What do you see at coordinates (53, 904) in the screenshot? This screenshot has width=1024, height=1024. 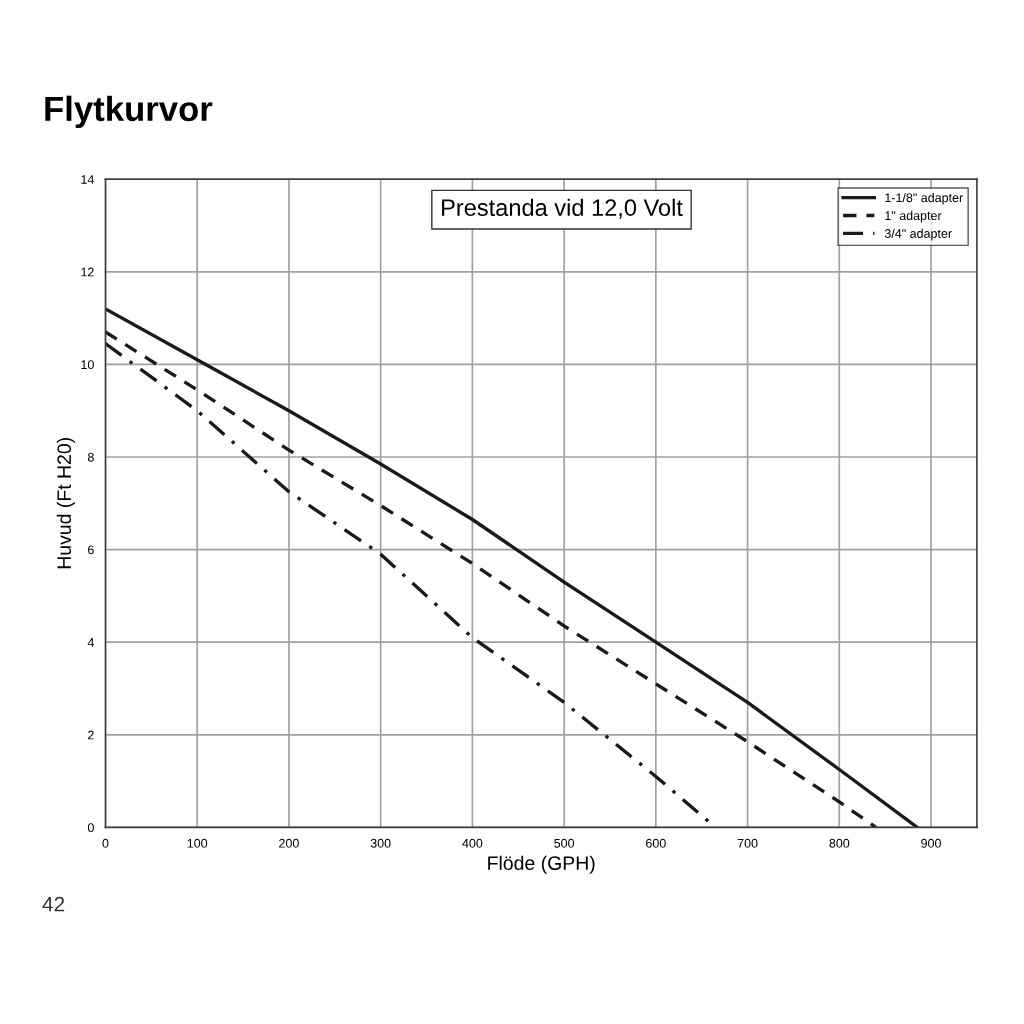 I see `text: 42` at bounding box center [53, 904].